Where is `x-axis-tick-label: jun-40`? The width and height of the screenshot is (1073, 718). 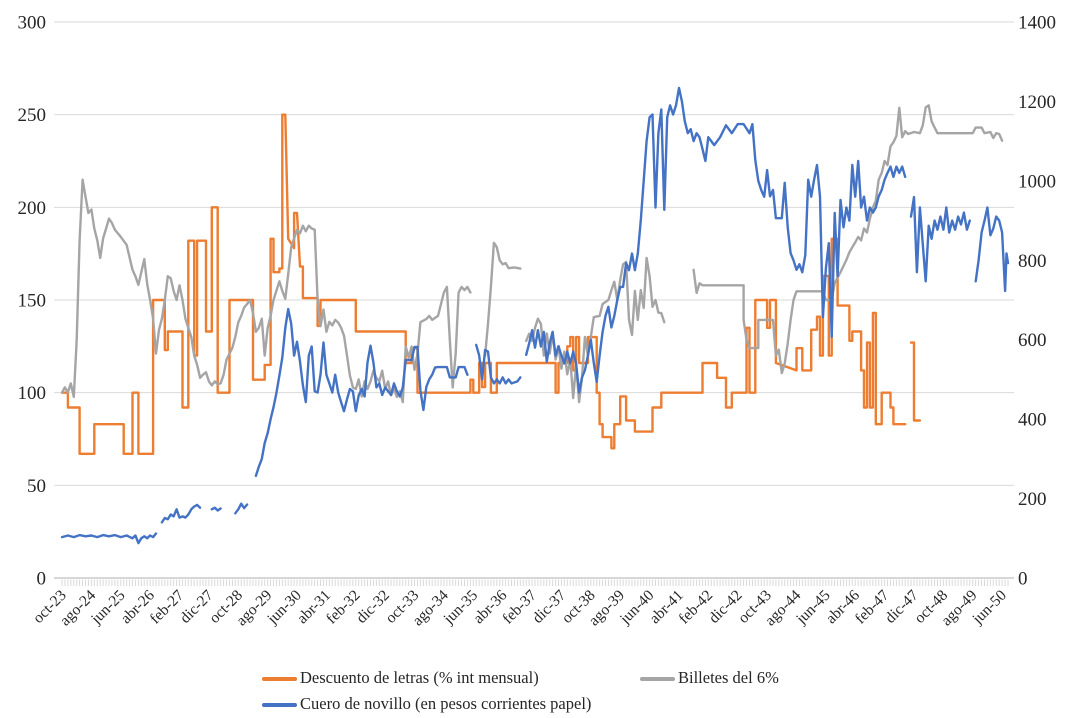 x-axis-tick-label: jun-40 is located at coordinates (637, 608).